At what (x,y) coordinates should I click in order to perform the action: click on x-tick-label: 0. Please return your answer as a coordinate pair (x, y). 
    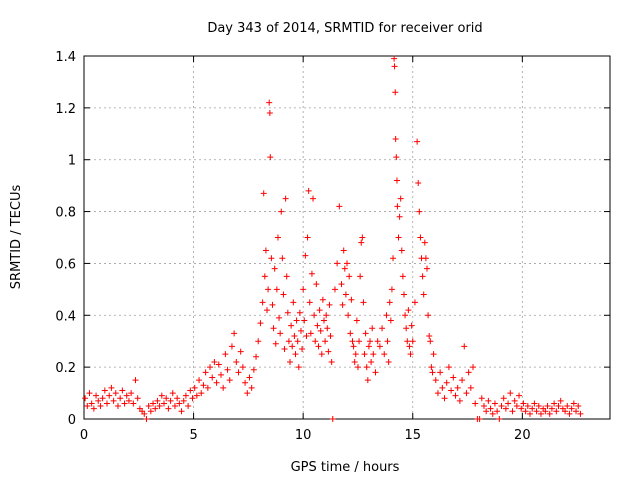
    Looking at the image, I should click on (84, 435).